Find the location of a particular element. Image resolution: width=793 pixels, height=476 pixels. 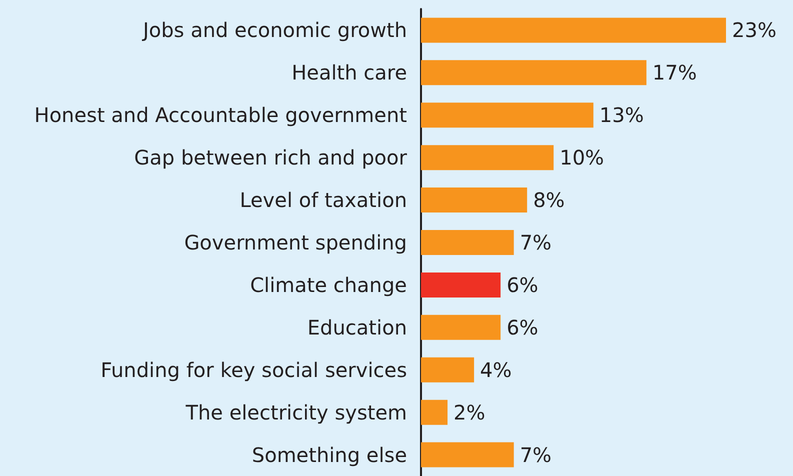

data-label: 8% is located at coordinates (549, 200).